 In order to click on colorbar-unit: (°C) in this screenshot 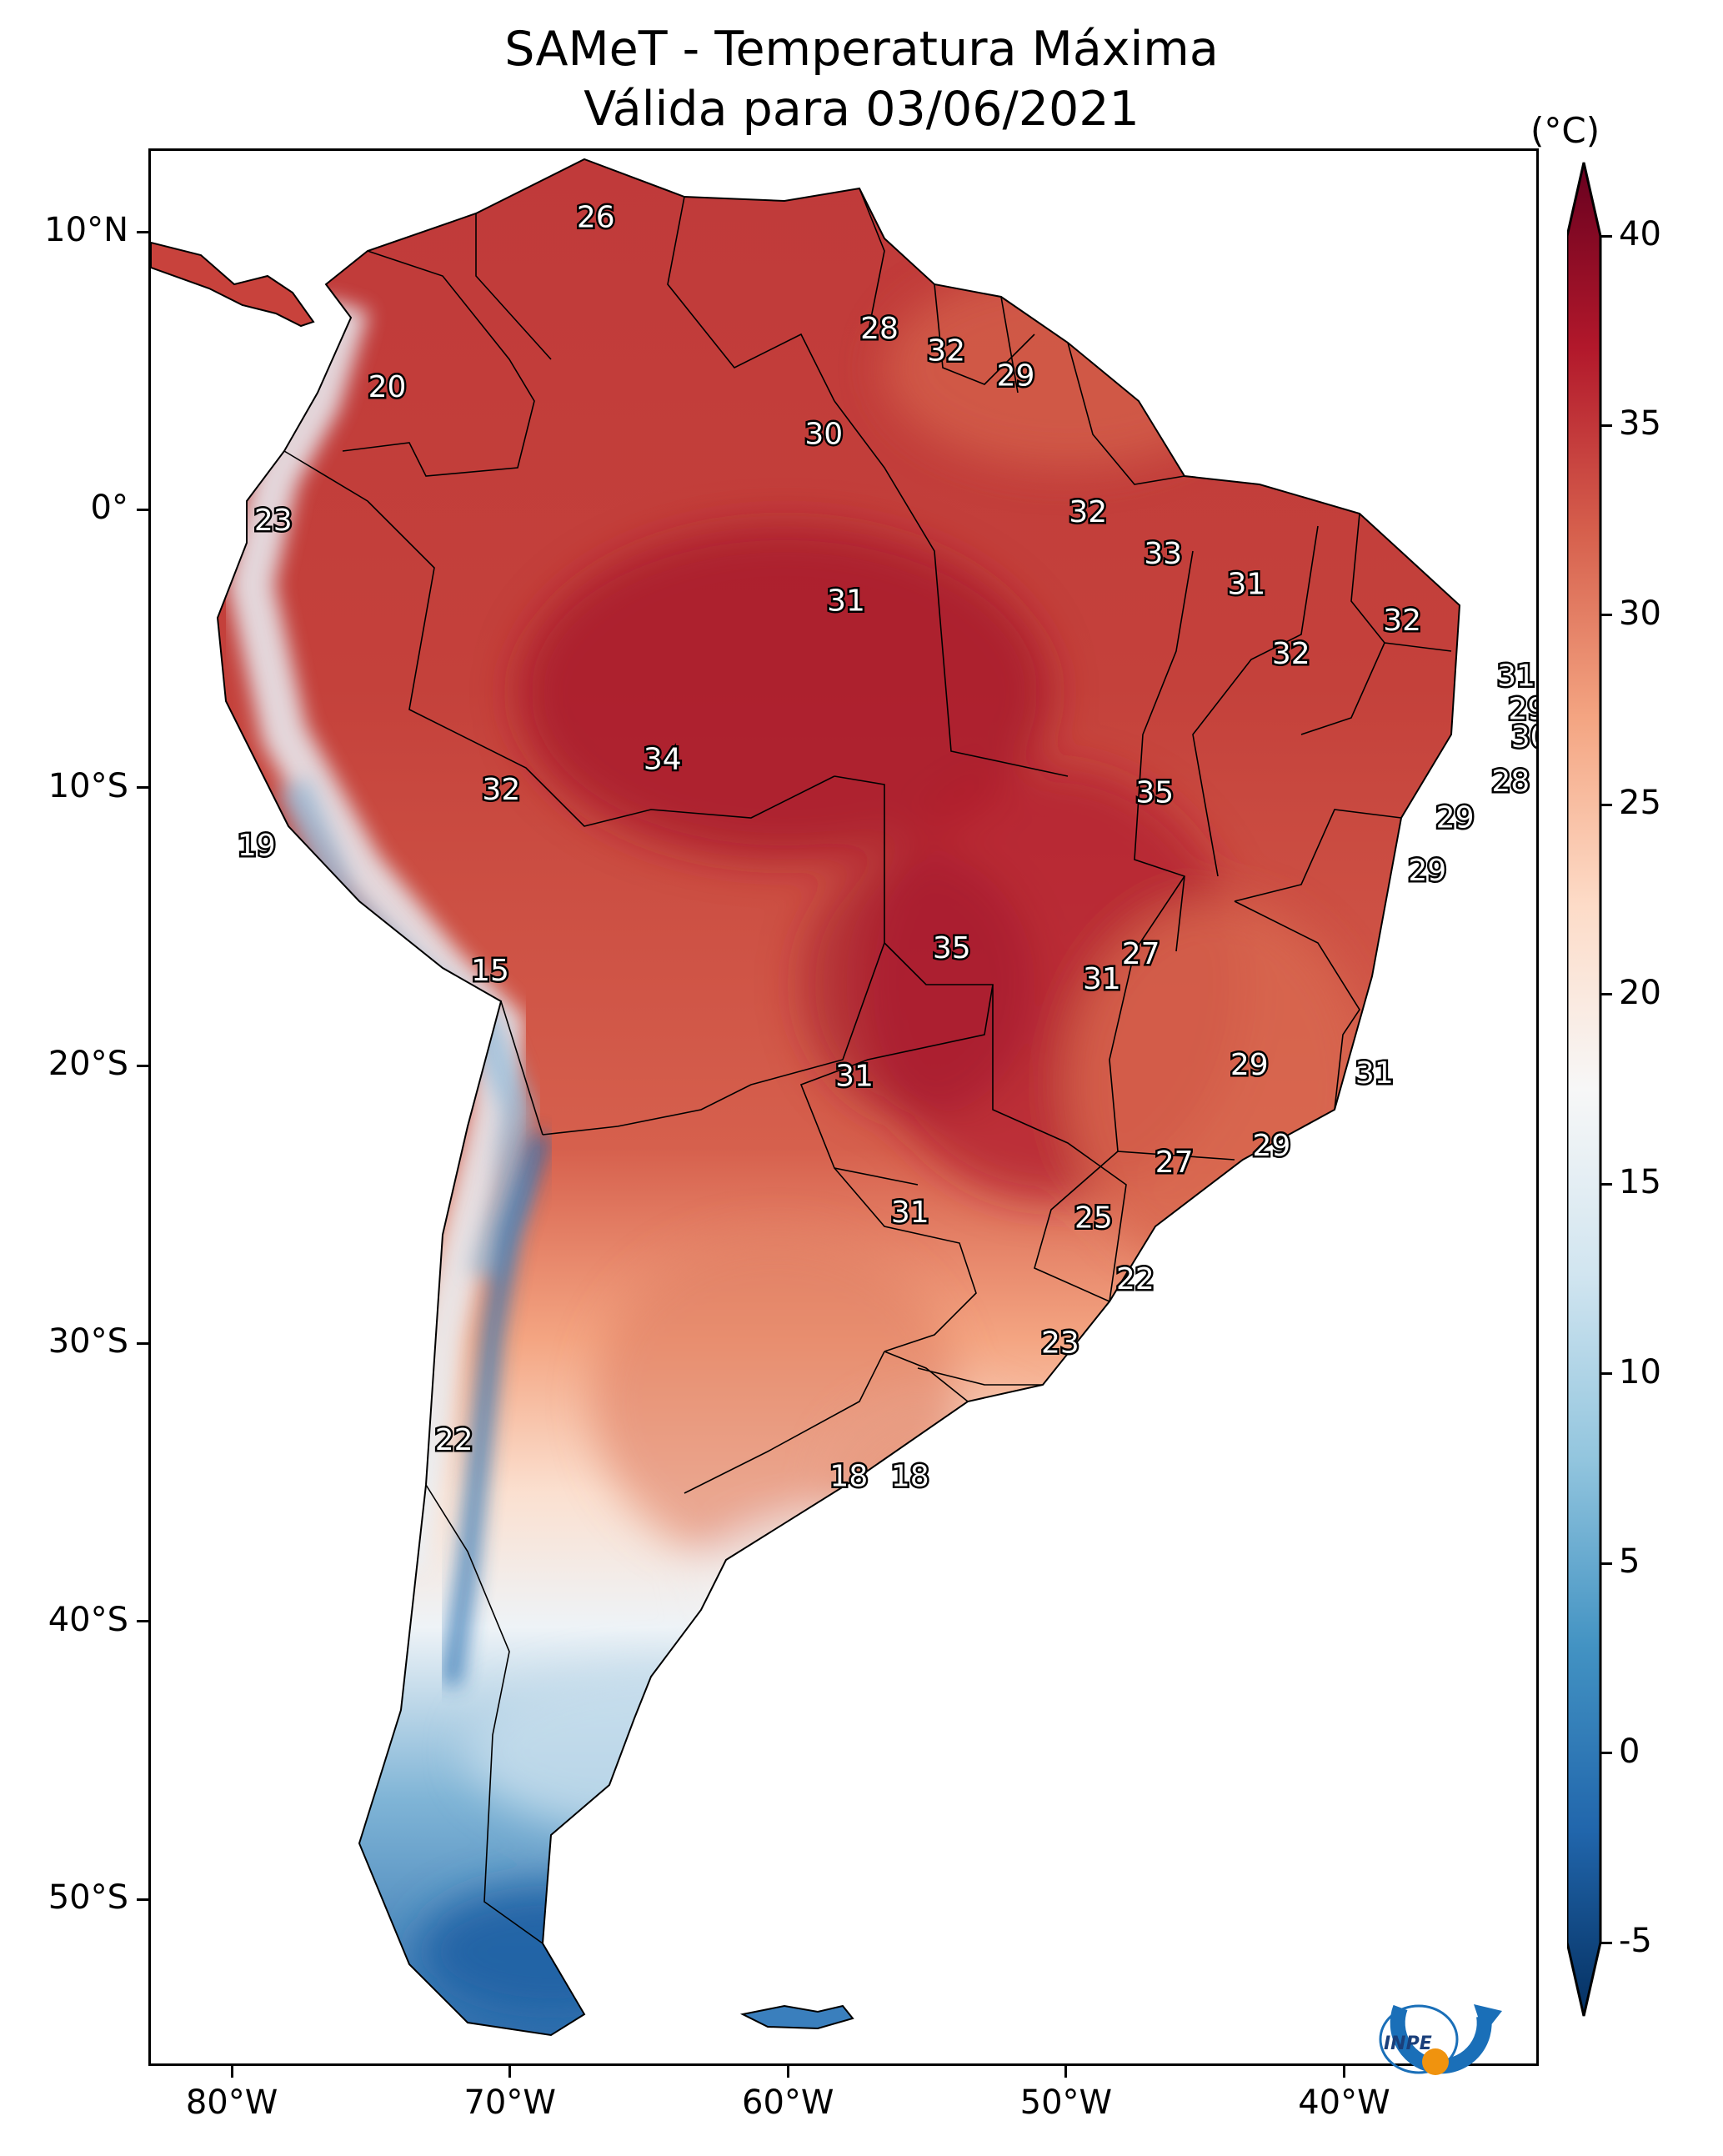, I will do `click(1565, 130)`.